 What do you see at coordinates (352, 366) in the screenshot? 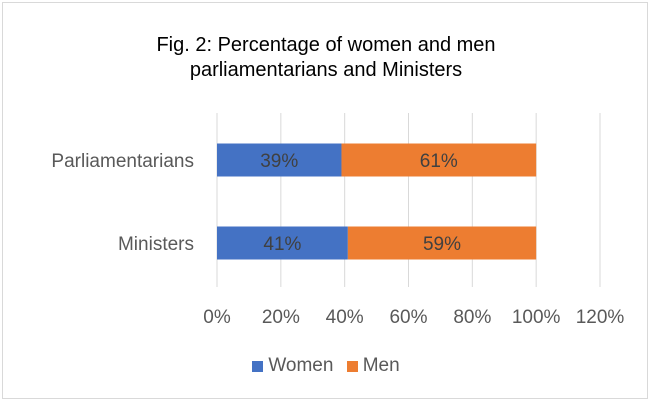
I see `legend-swatch-men` at bounding box center [352, 366].